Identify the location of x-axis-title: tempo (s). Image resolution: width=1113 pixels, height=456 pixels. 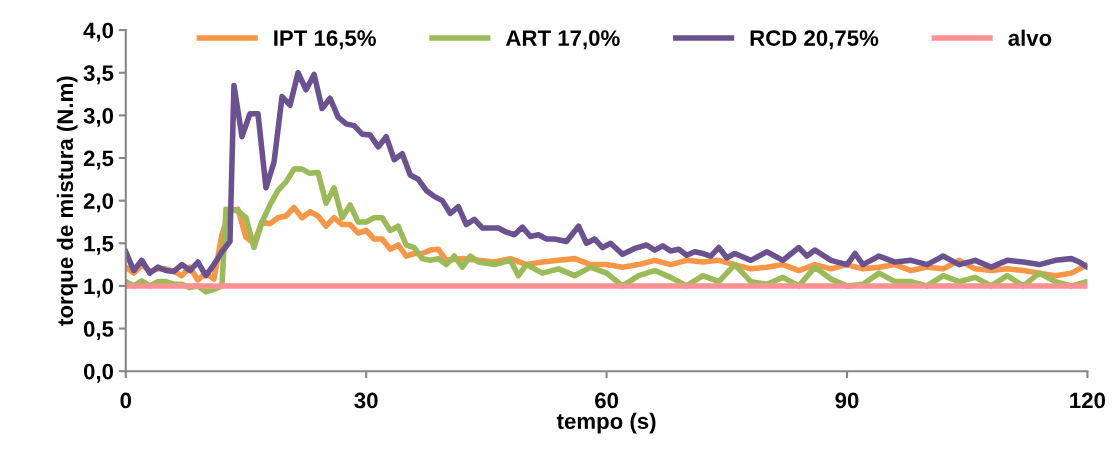
(606, 423).